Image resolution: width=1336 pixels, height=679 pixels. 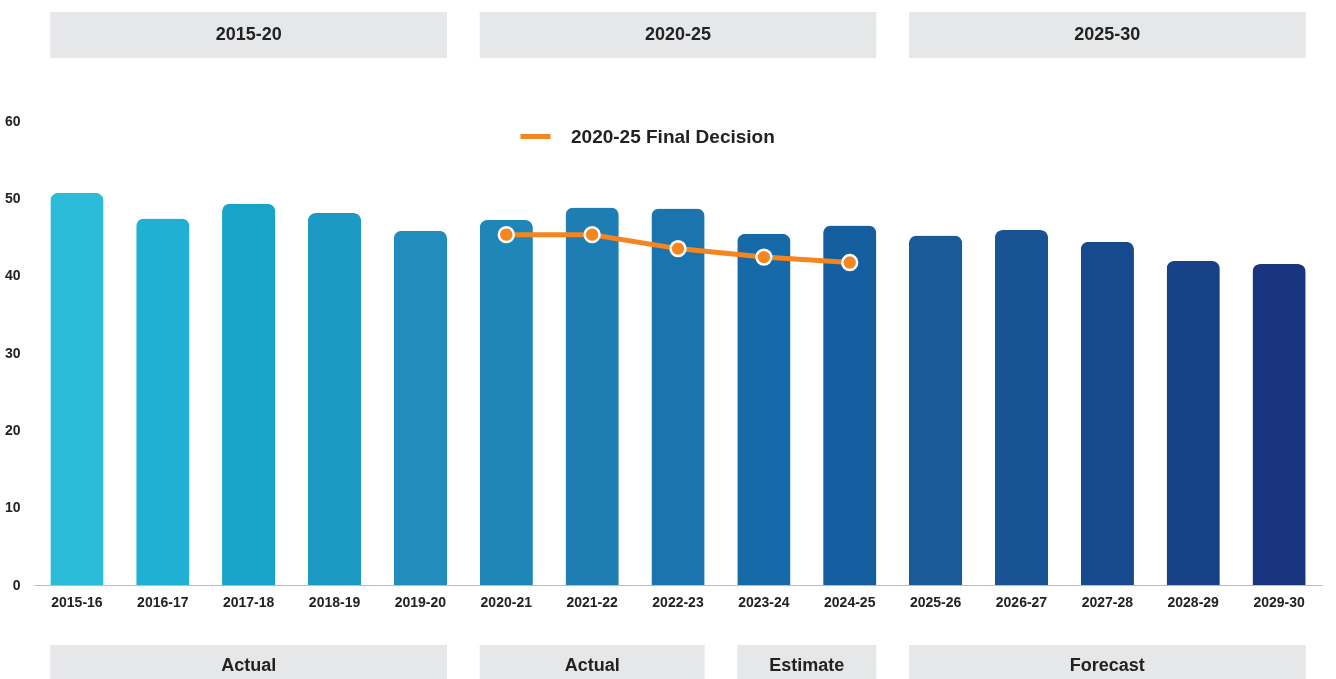 What do you see at coordinates (592, 601) in the screenshot?
I see `x-tick-label: 2021-22` at bounding box center [592, 601].